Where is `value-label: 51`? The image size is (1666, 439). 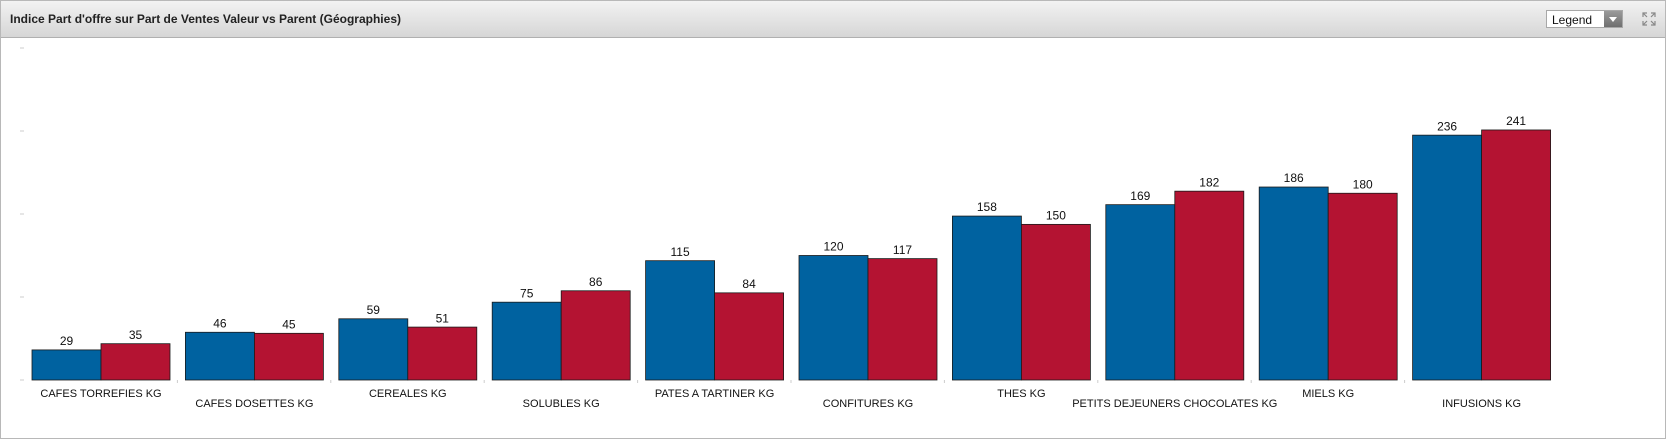 value-label: 51 is located at coordinates (443, 318).